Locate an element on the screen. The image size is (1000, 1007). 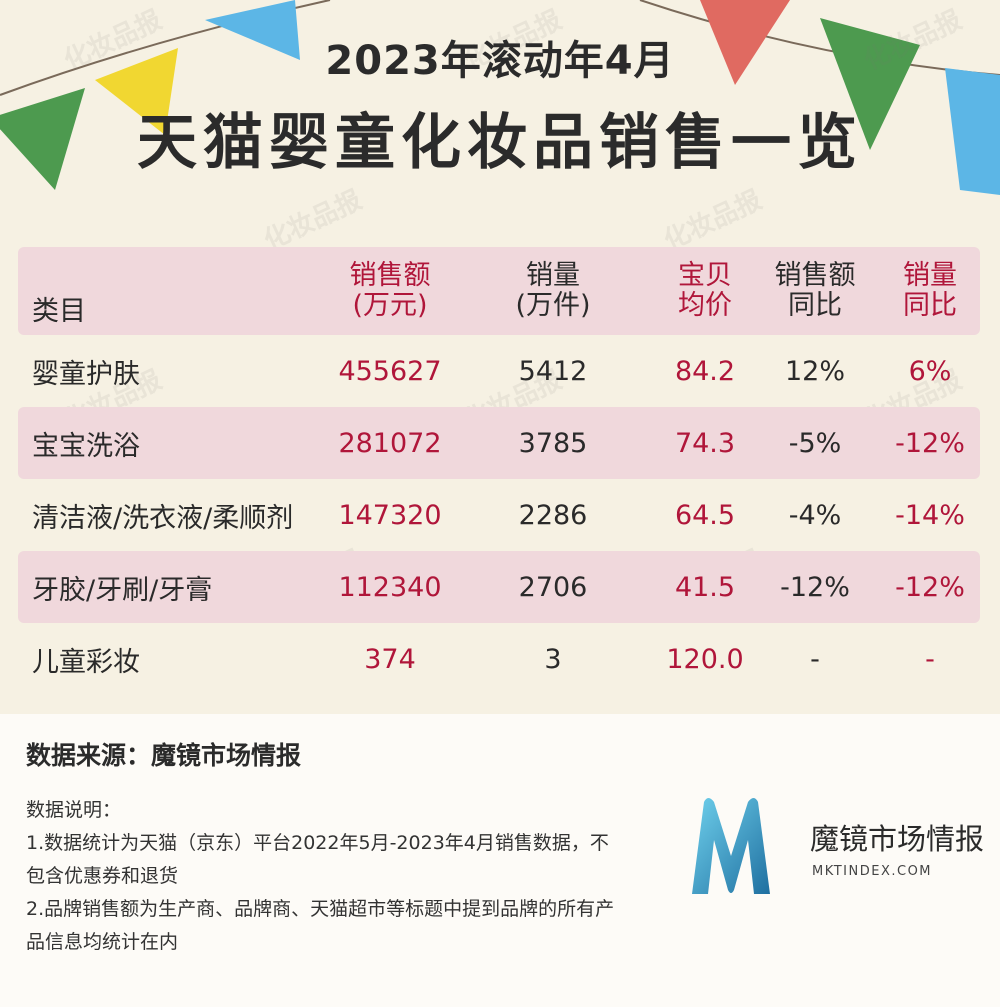
row-volume-yoy: - is located at coordinates (930, 659).